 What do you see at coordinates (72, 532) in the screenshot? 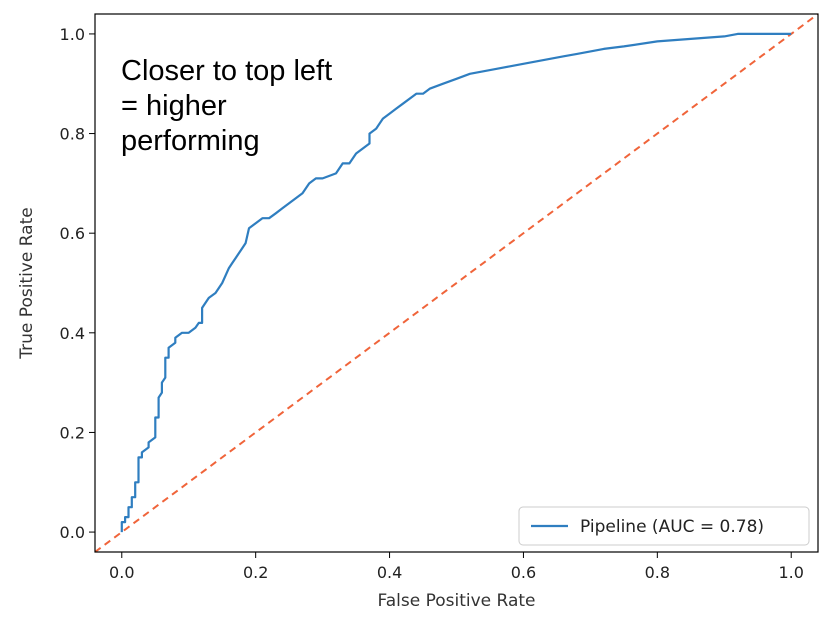
I see `y-tick-label: 0.0` at bounding box center [72, 532].